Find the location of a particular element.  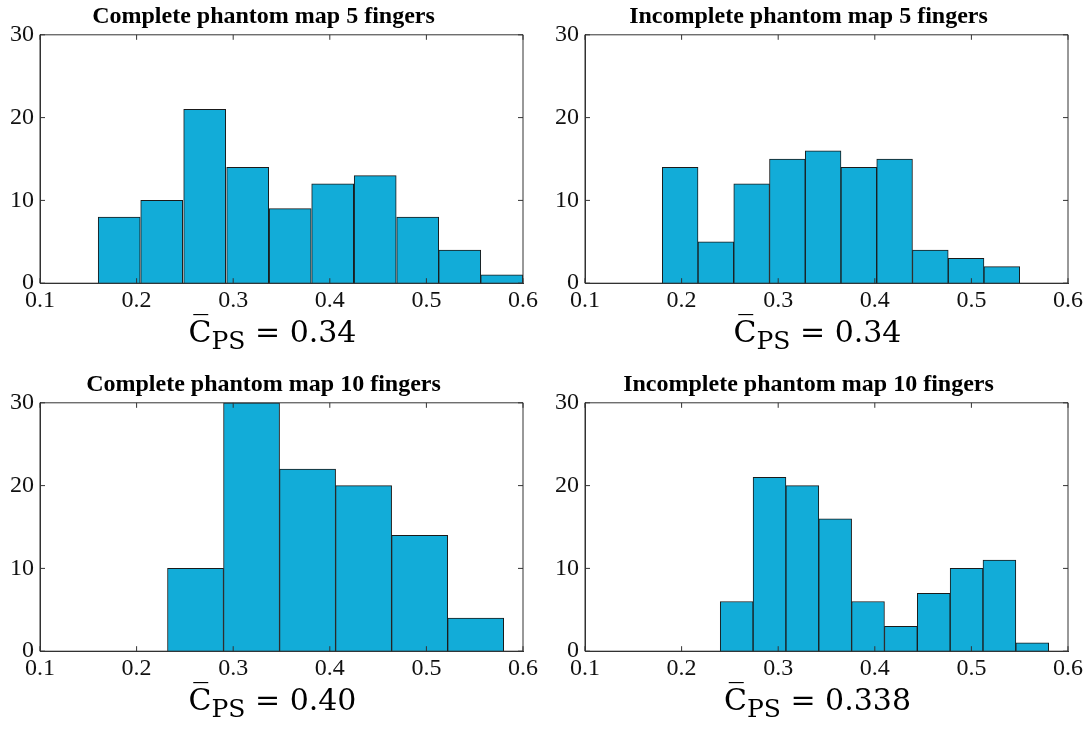

chart-title: Complete phantom map 10 fingers is located at coordinates (263, 382).